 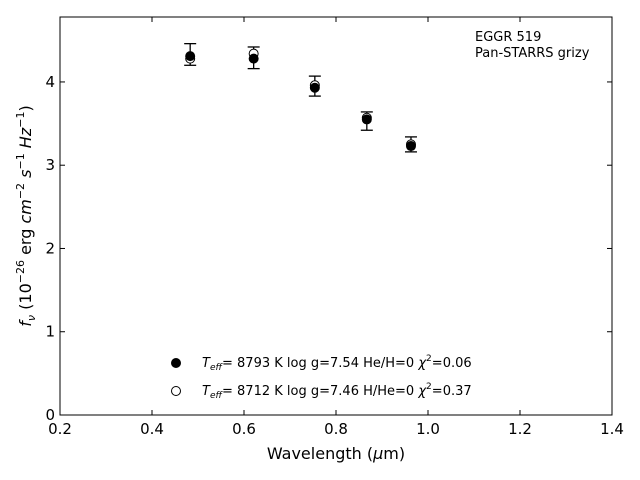 I want to click on x-tick-label: 0.2, so click(x=60, y=429).